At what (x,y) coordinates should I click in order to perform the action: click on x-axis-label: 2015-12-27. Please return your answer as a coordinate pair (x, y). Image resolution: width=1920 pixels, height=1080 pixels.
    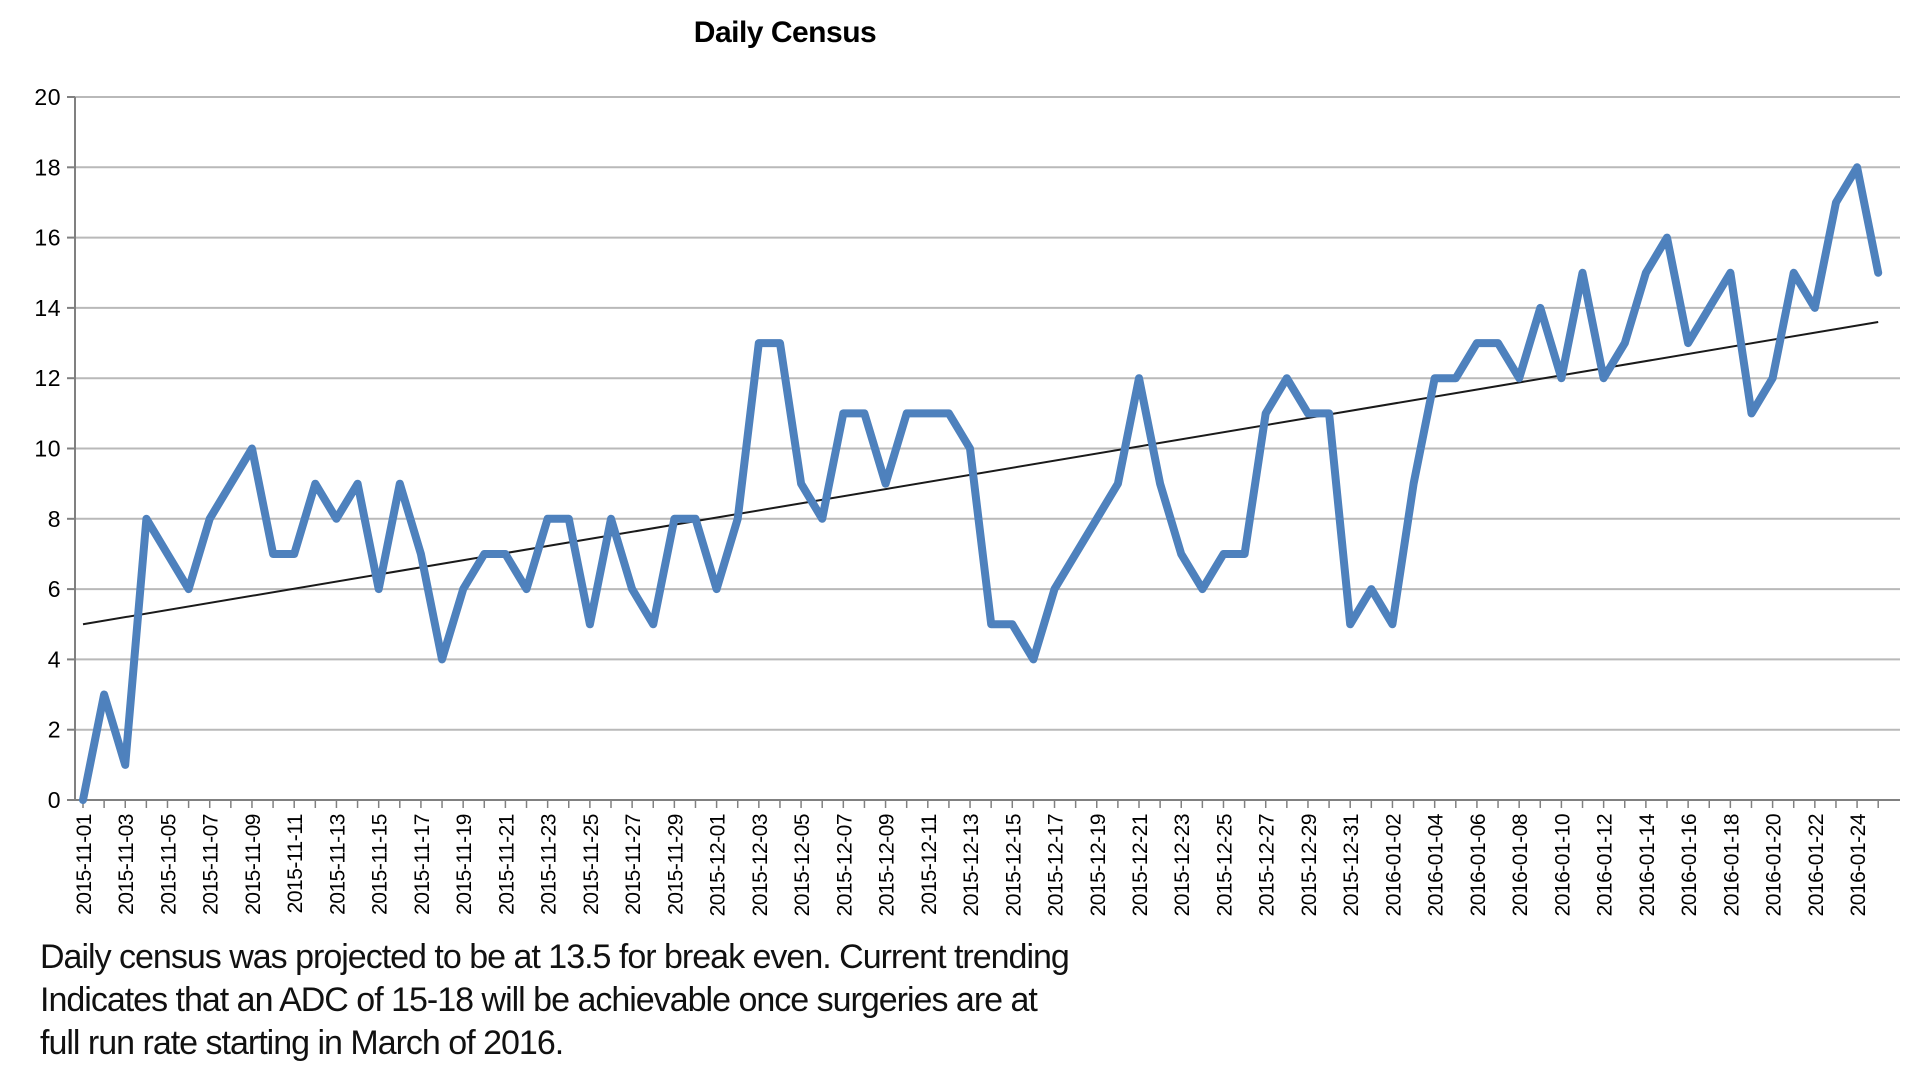
    Looking at the image, I should click on (1267, 865).